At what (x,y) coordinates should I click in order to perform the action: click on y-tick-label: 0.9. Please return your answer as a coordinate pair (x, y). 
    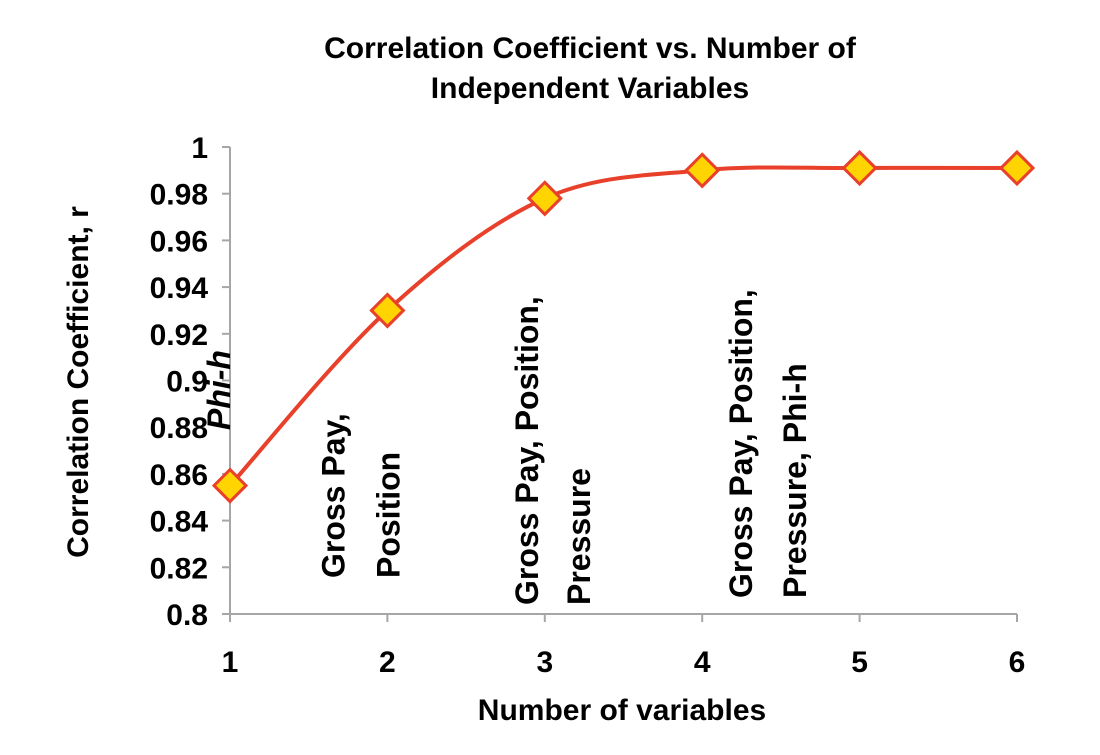
    Looking at the image, I should click on (187, 382).